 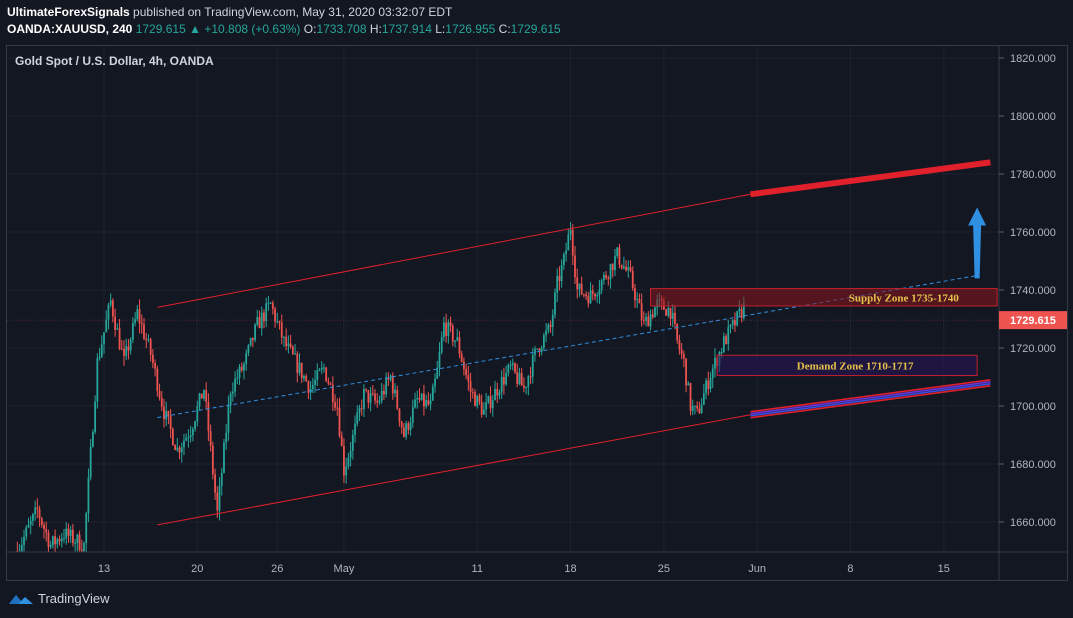 I want to click on x-tick-label: Jun, so click(x=757, y=569).